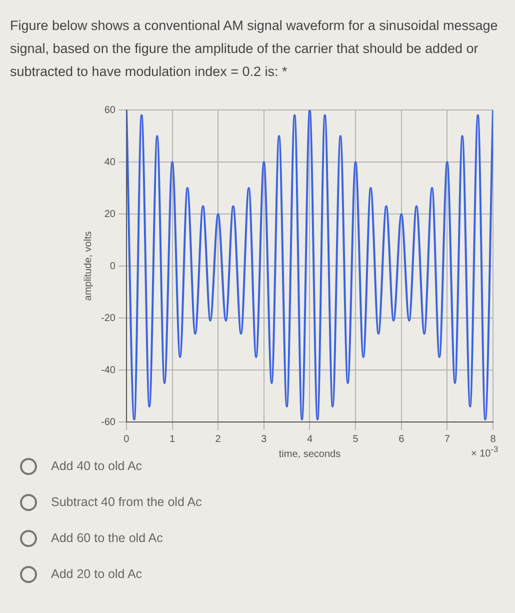 The image size is (515, 613). Describe the element at coordinates (110, 162) in the screenshot. I see `y-tick-label: 40` at that location.